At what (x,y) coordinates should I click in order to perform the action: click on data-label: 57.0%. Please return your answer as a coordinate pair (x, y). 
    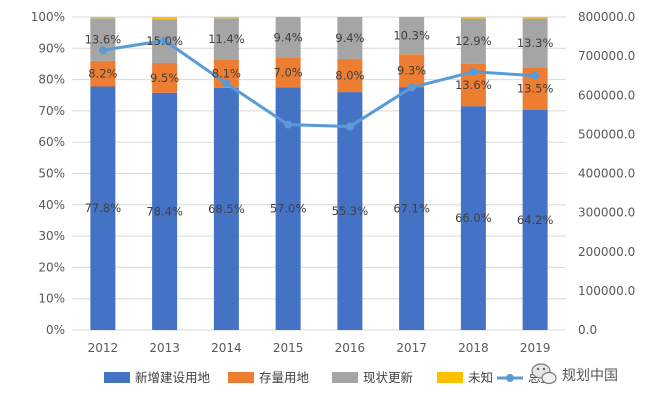
    Looking at the image, I should click on (288, 209).